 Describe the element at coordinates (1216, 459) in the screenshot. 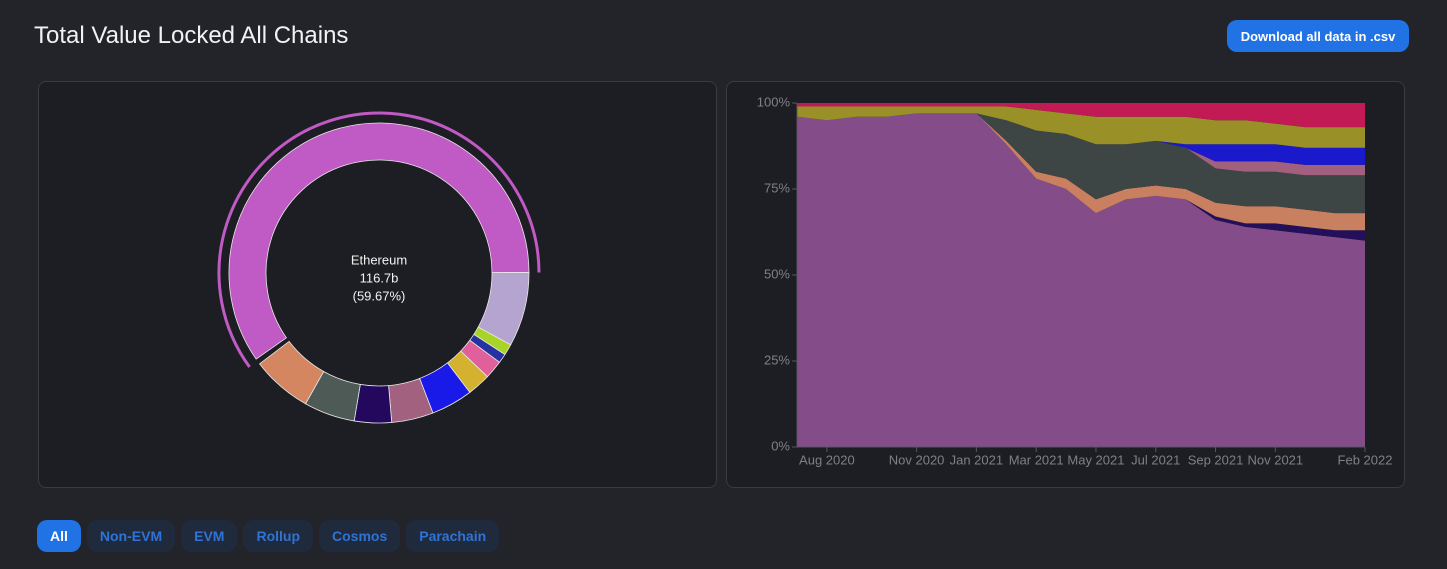

I see `x-tick-label: Sep 2021` at that location.